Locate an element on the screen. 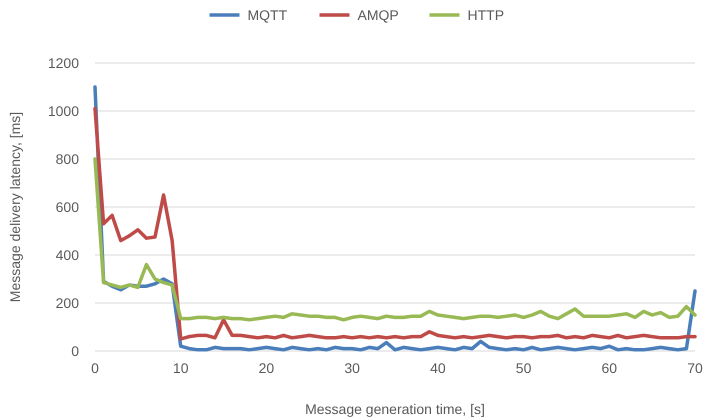  y-tick-label: 400 is located at coordinates (68, 254).